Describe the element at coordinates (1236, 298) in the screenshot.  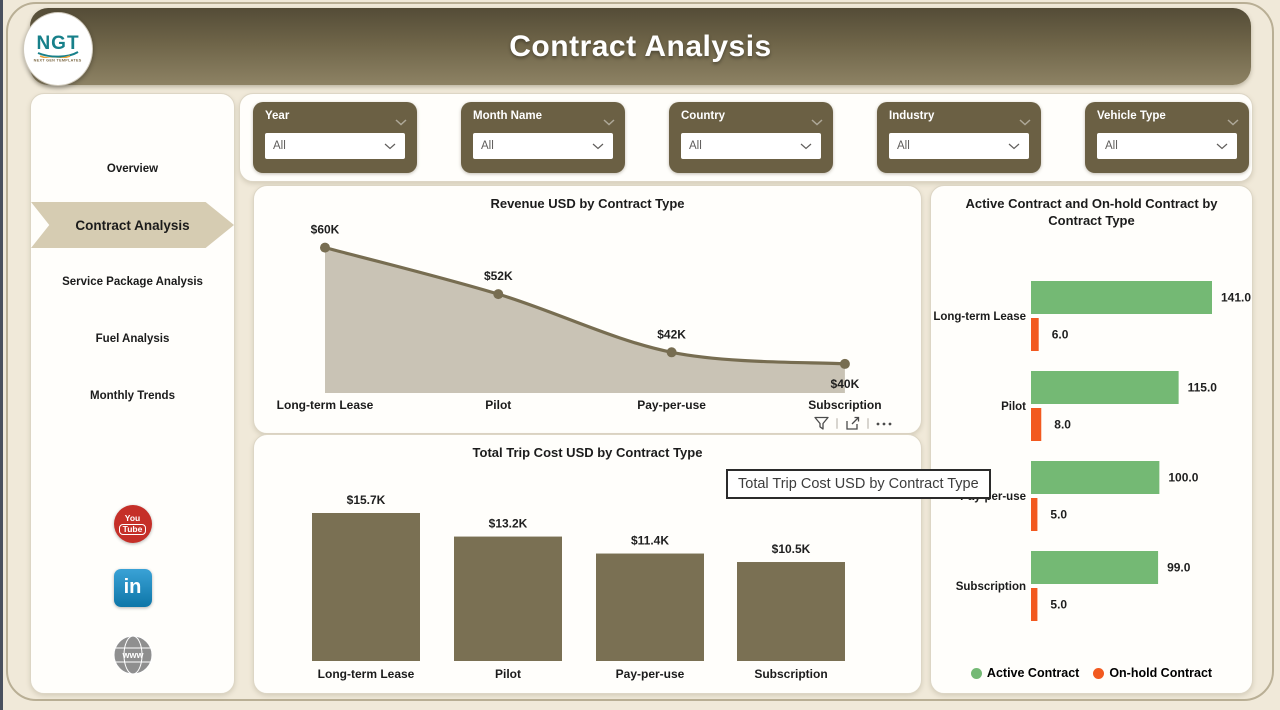
I see `data-label: 141.0` at that location.